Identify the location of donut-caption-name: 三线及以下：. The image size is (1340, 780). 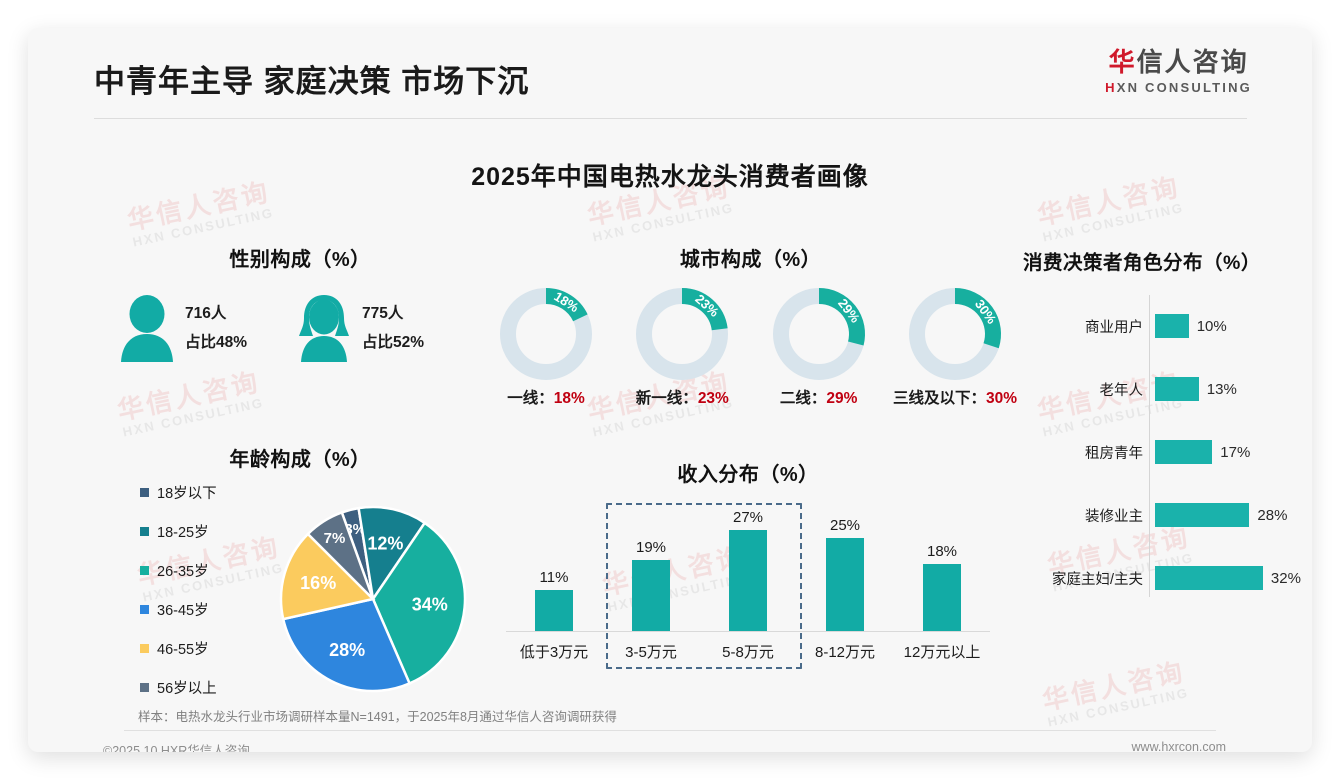
(939, 398).